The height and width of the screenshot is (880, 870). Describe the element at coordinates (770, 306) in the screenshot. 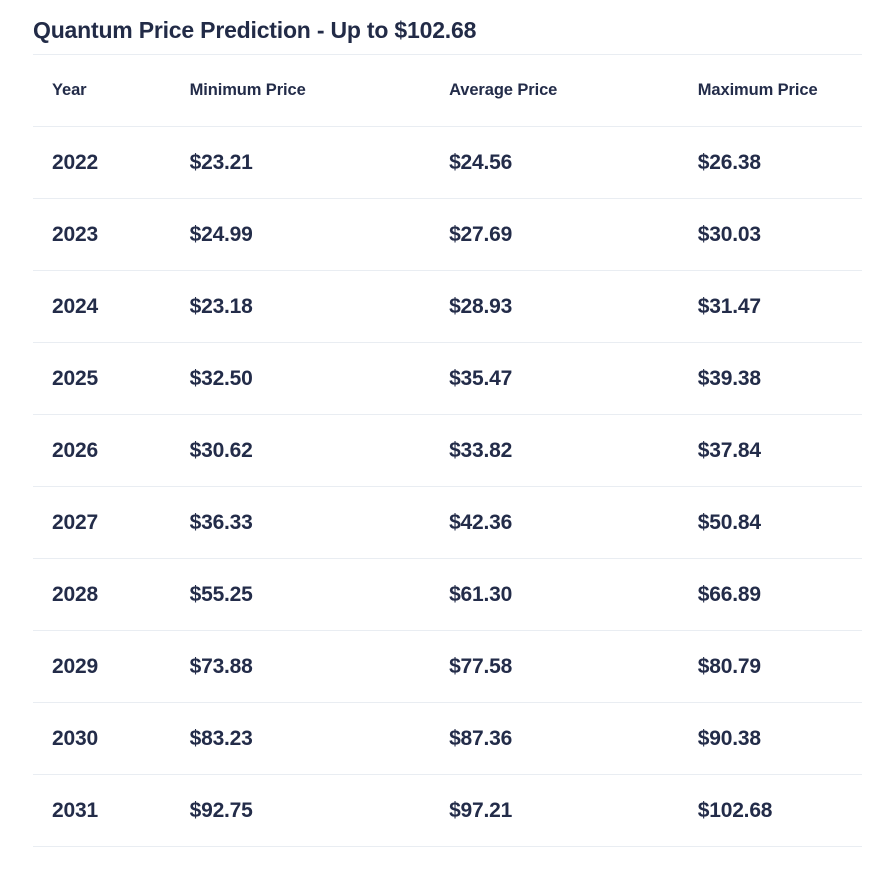

I see `cell-maximum-price: $31.47` at that location.